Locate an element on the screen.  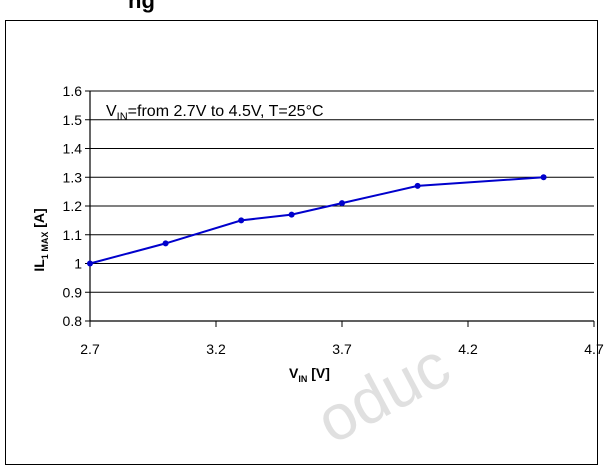
y-tick-label-4: 1.2 is located at coordinates (73, 206).